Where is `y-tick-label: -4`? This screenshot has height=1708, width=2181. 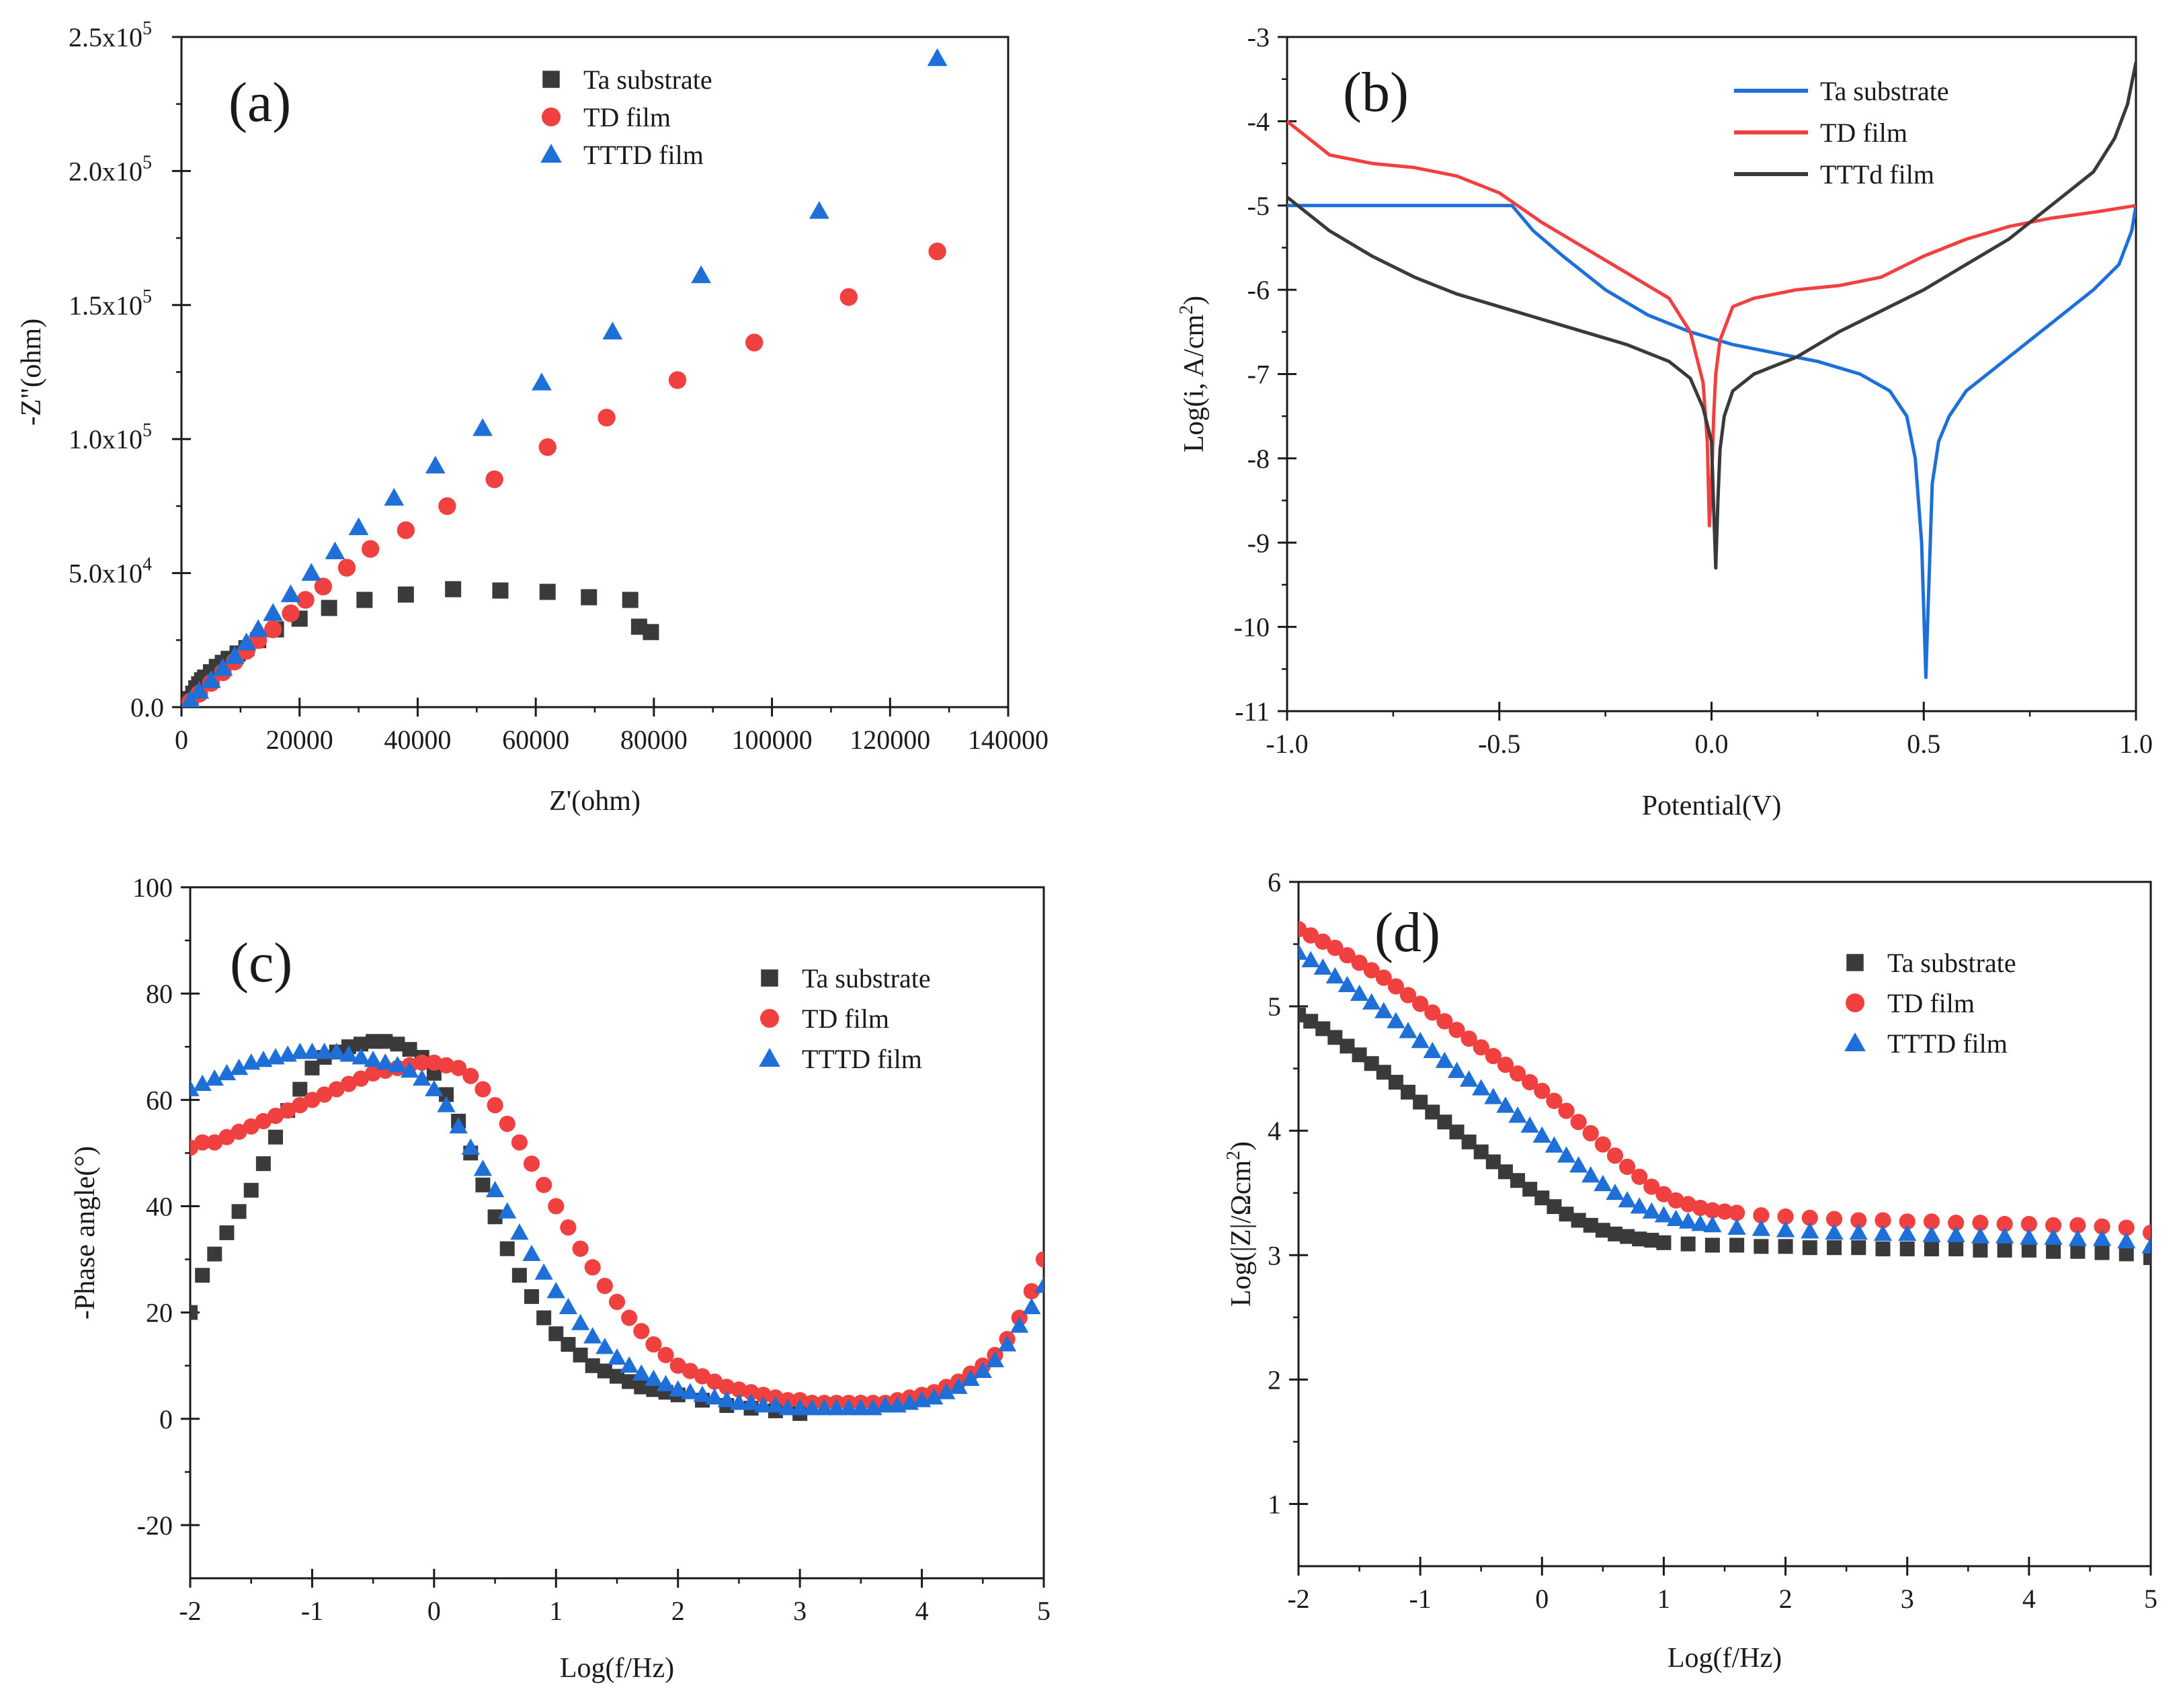
y-tick-label: -4 is located at coordinates (1258, 121).